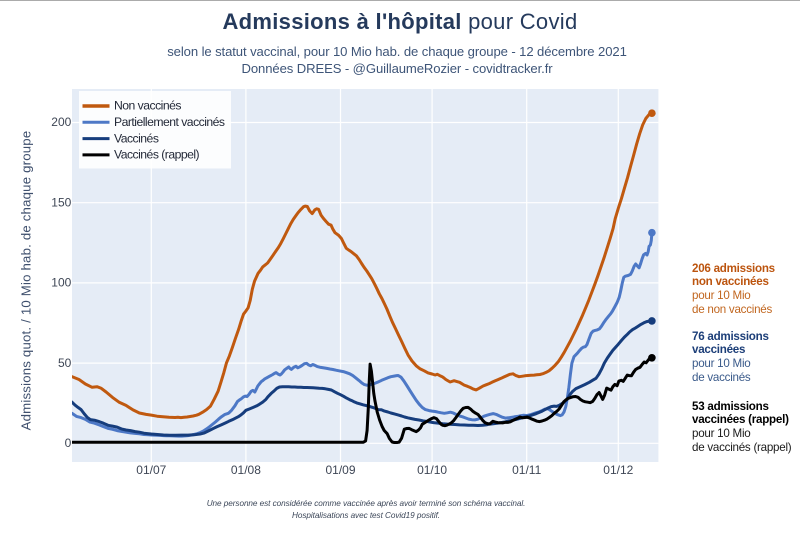  I want to click on svg-text: Vaccinés, so click(136, 138).